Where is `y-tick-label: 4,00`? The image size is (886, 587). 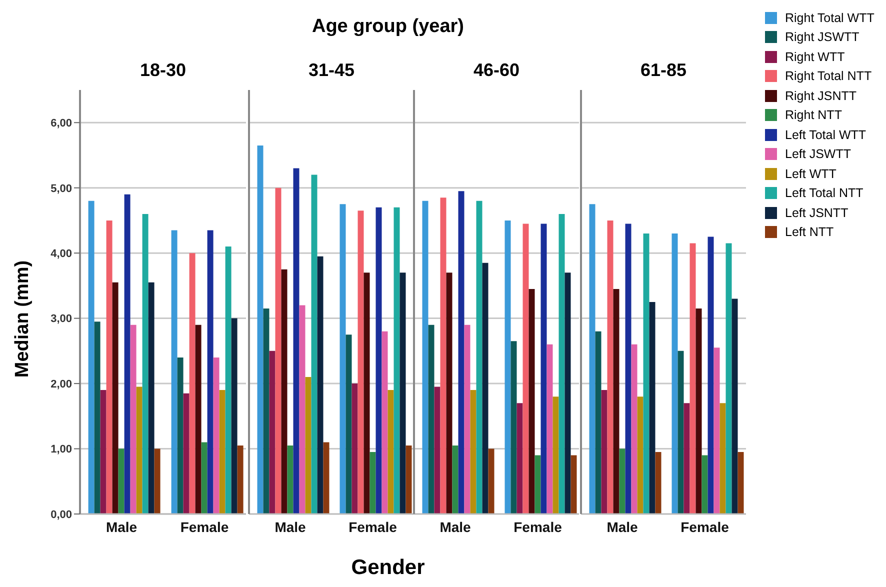 y-tick-label: 4,00 is located at coordinates (61, 254).